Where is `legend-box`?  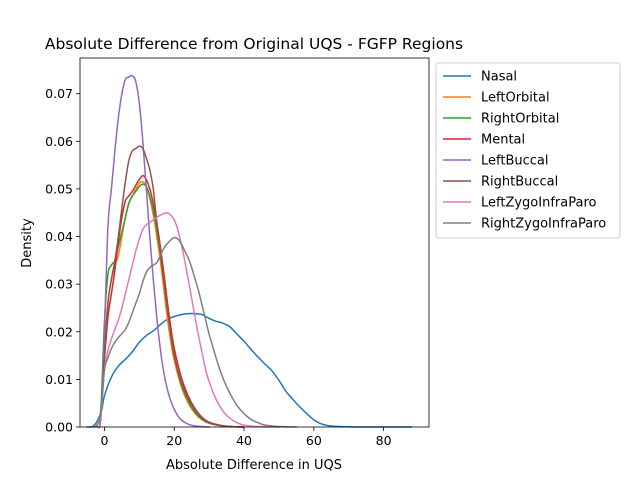
legend-box is located at coordinates (528, 150).